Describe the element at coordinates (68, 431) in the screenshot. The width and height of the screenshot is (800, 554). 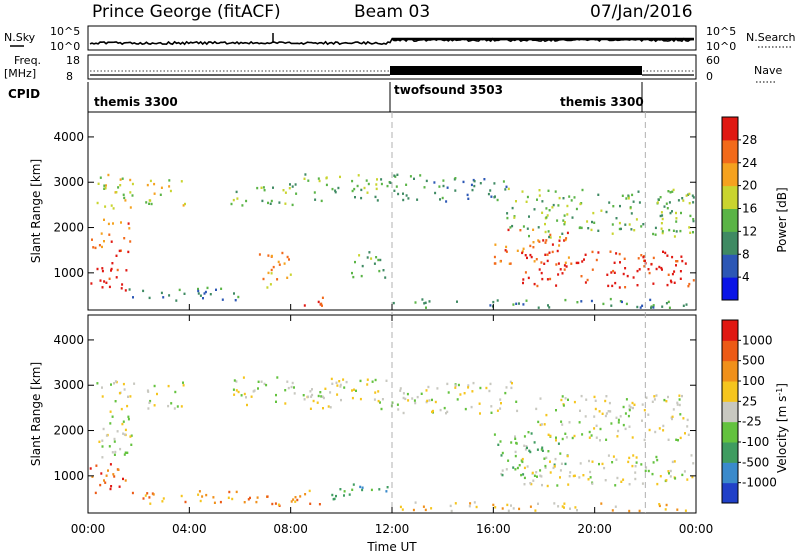
I see `ytick-label-1-1: 2000` at that location.